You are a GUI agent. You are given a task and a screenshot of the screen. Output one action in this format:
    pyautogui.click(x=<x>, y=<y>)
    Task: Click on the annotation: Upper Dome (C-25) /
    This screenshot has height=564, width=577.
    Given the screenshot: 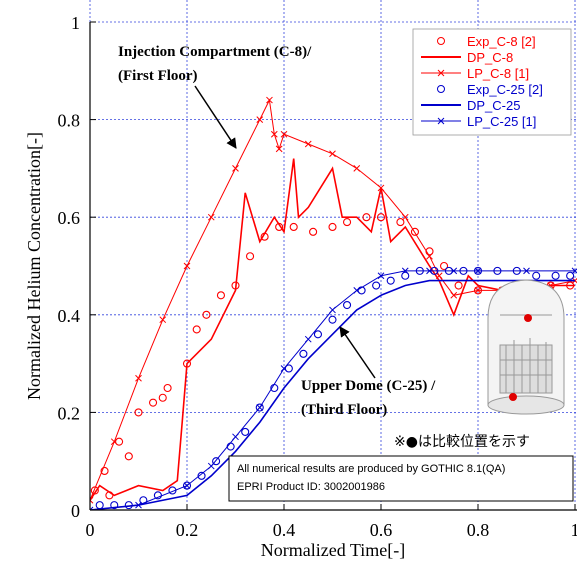 What is the action you would take?
    pyautogui.click(x=368, y=386)
    